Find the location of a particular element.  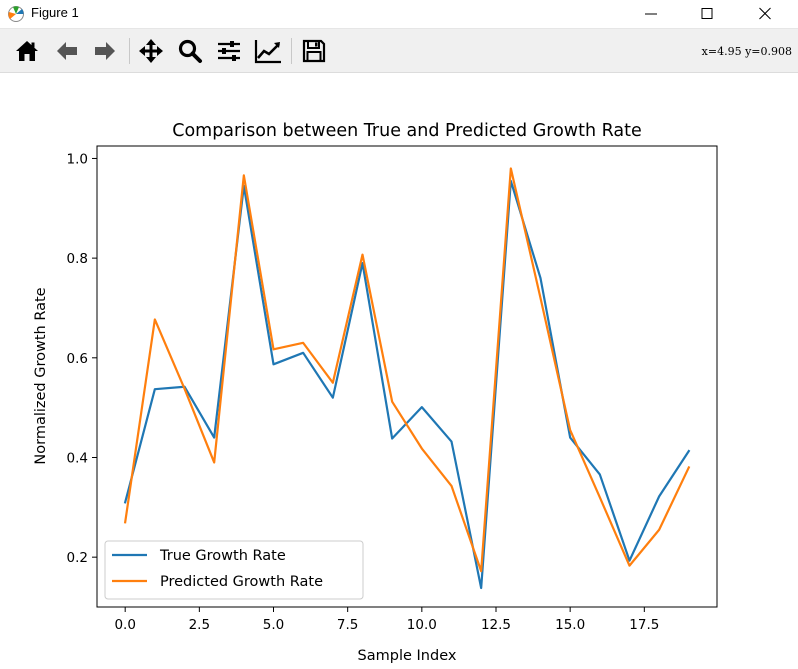

y-tick-label: 0.8 is located at coordinates (77, 259).